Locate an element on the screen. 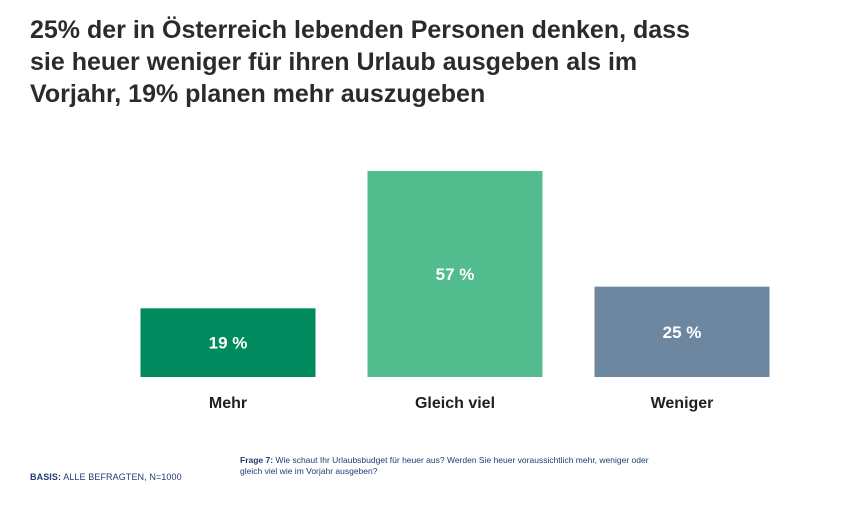 The image size is (842, 511). category-label: Weniger is located at coordinates (682, 403).